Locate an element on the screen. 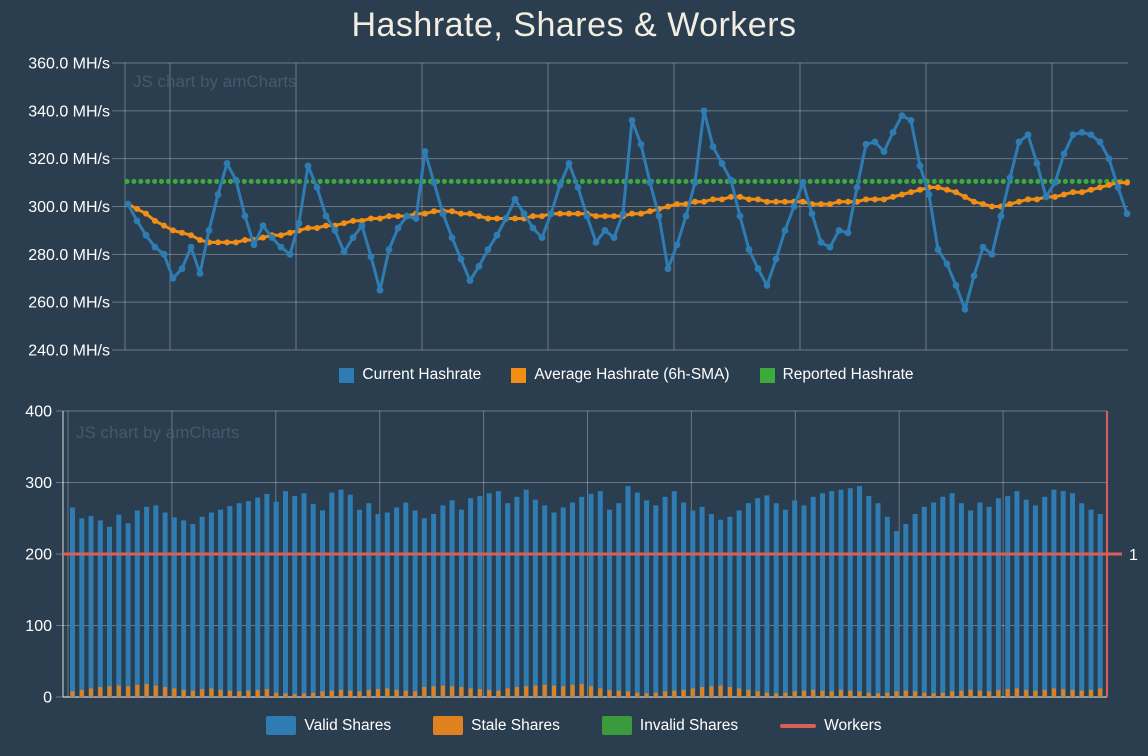  y-axis-tick-label: 0 is located at coordinates (47, 698).